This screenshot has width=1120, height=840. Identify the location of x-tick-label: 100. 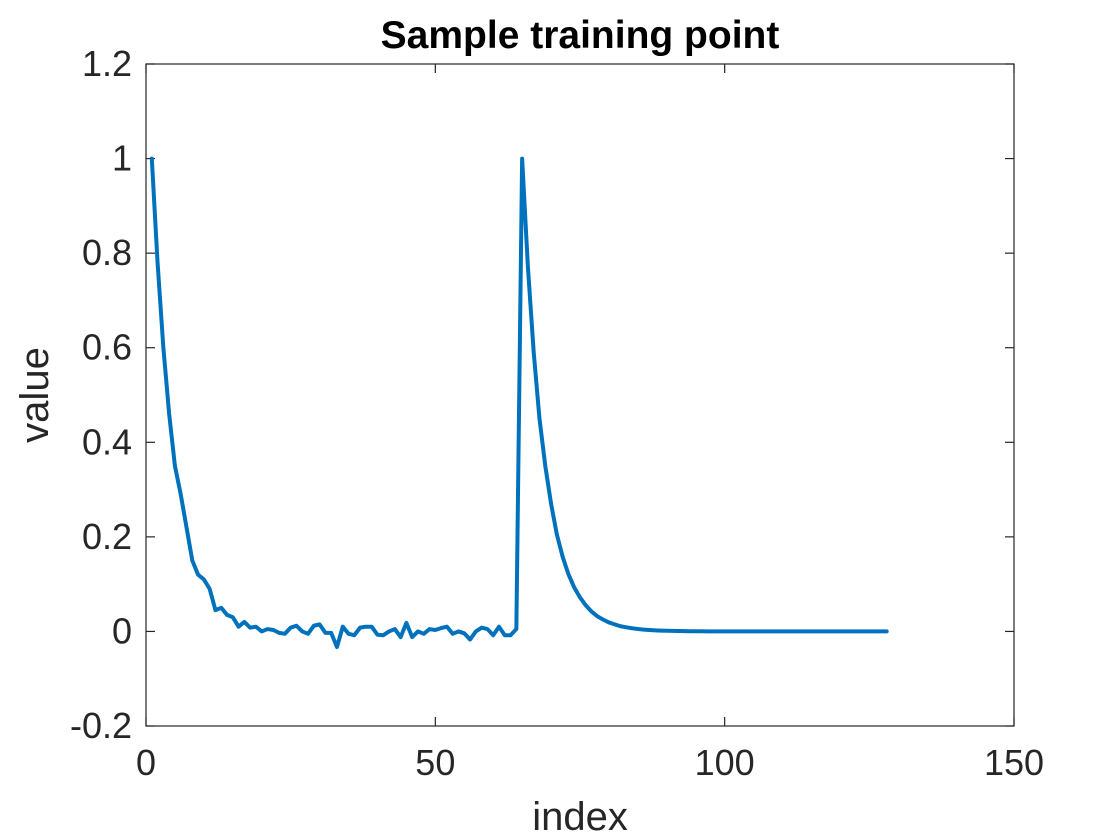
(725, 762).